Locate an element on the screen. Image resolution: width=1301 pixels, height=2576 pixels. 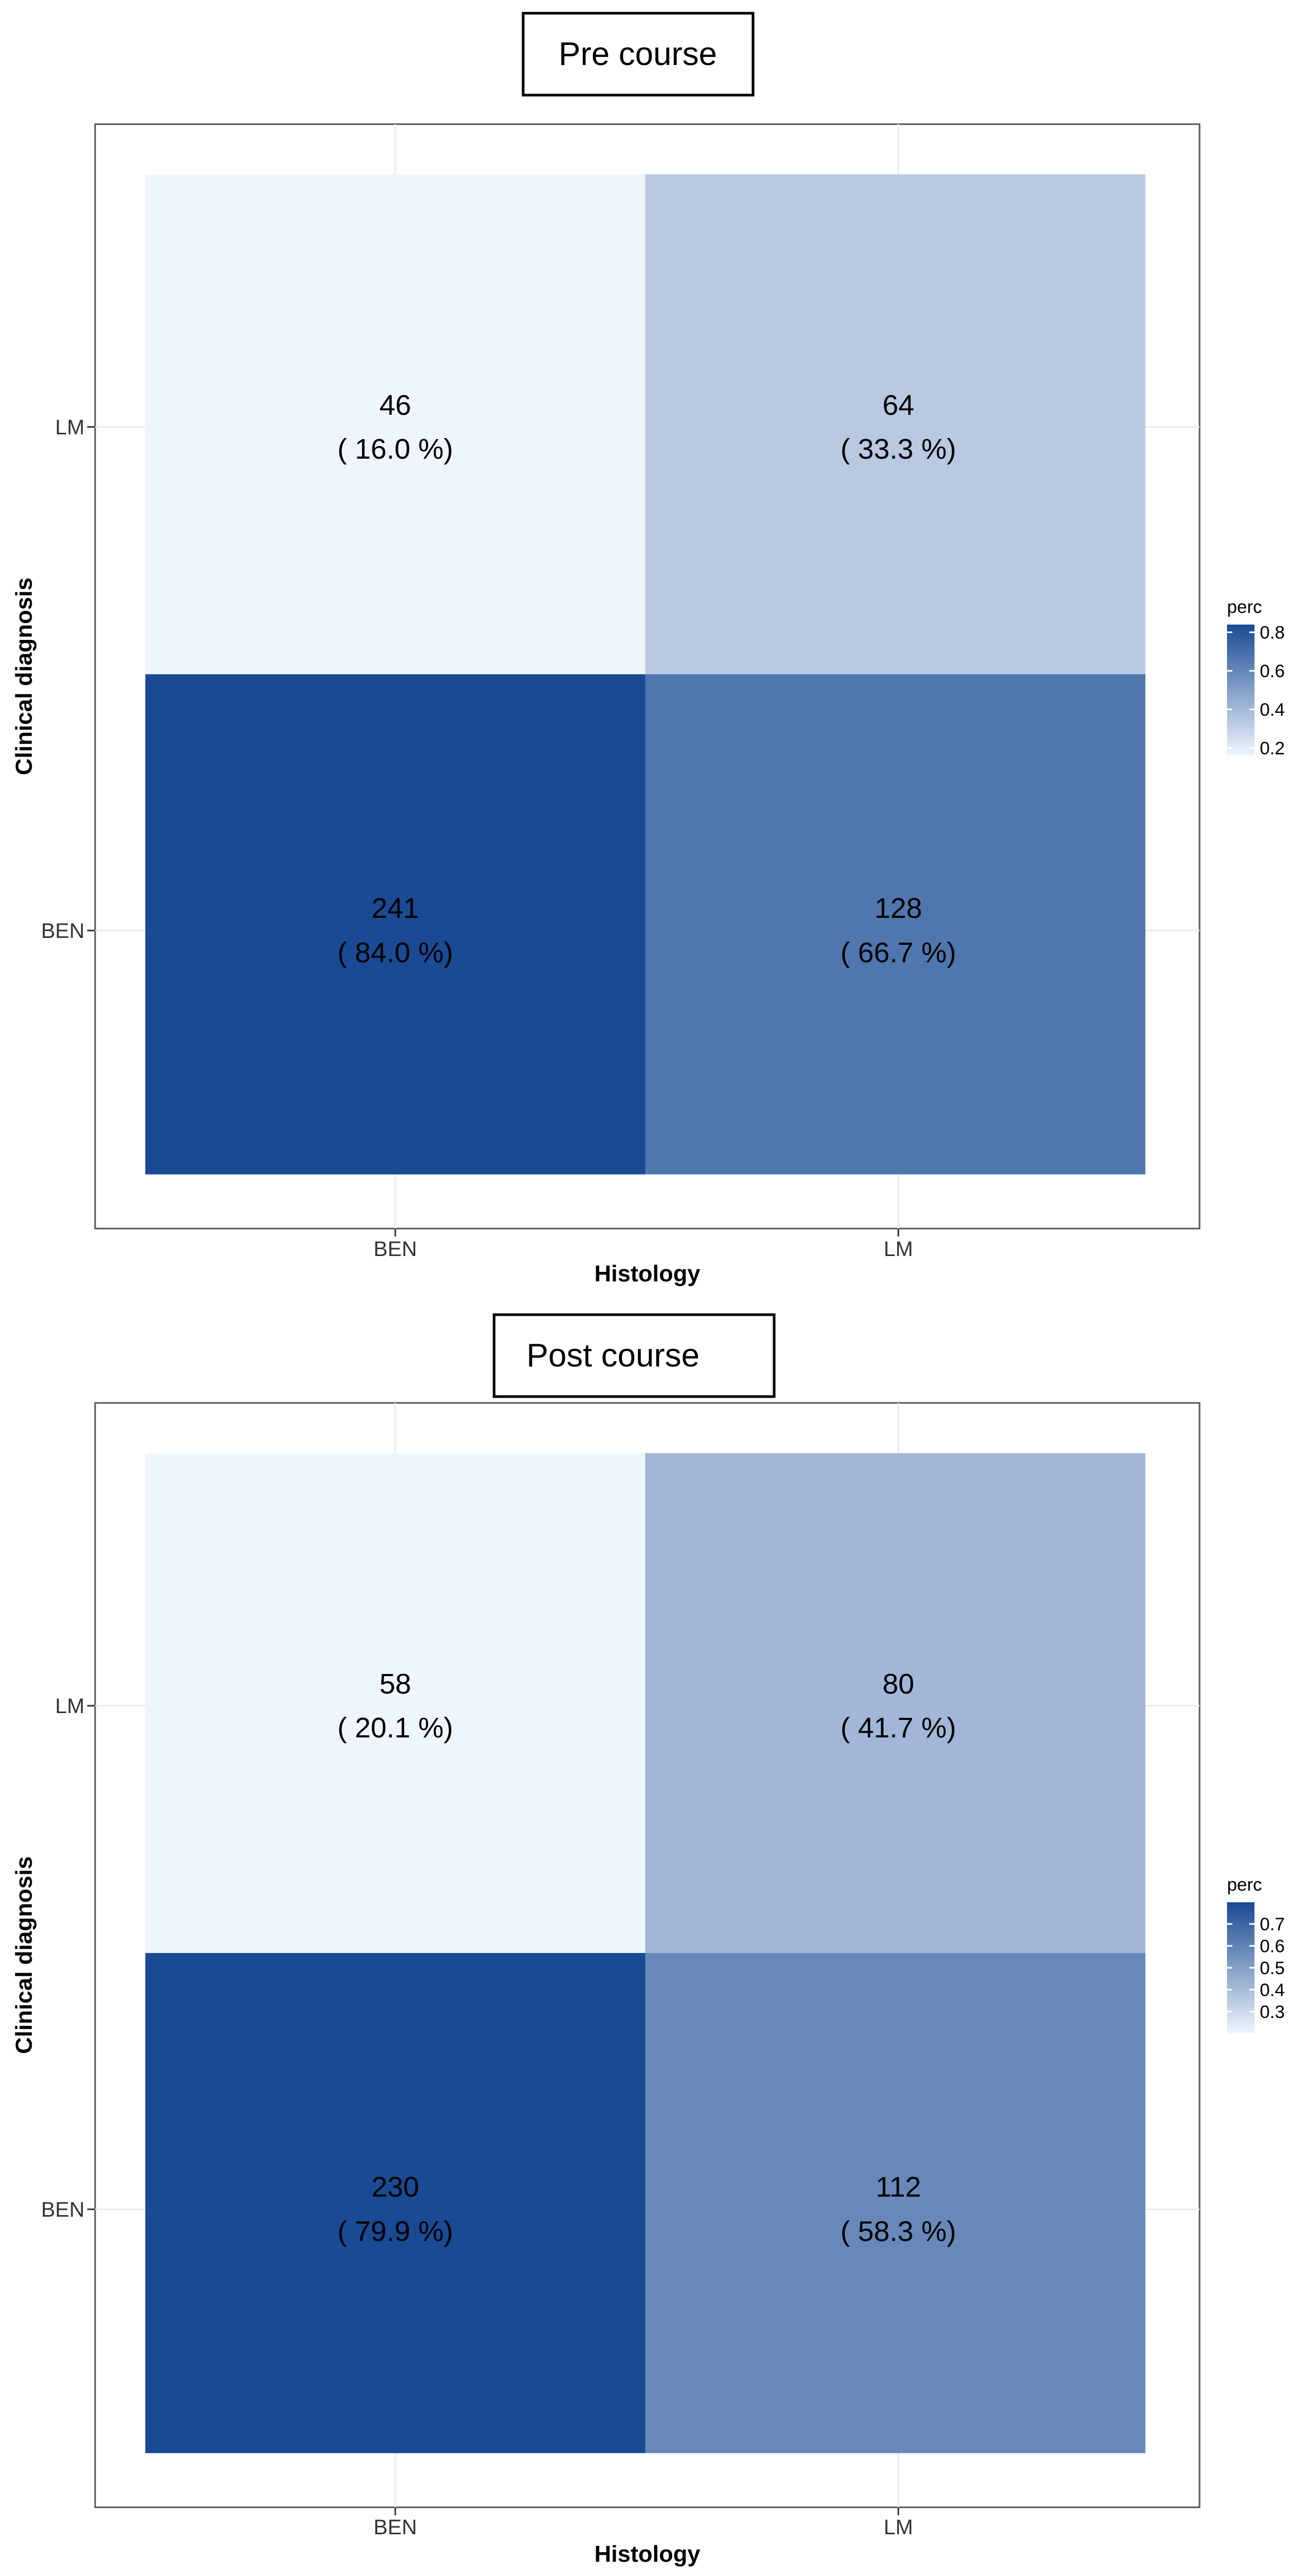
cell-percent-ben-ben: ( 79.9 %) is located at coordinates (395, 2231).